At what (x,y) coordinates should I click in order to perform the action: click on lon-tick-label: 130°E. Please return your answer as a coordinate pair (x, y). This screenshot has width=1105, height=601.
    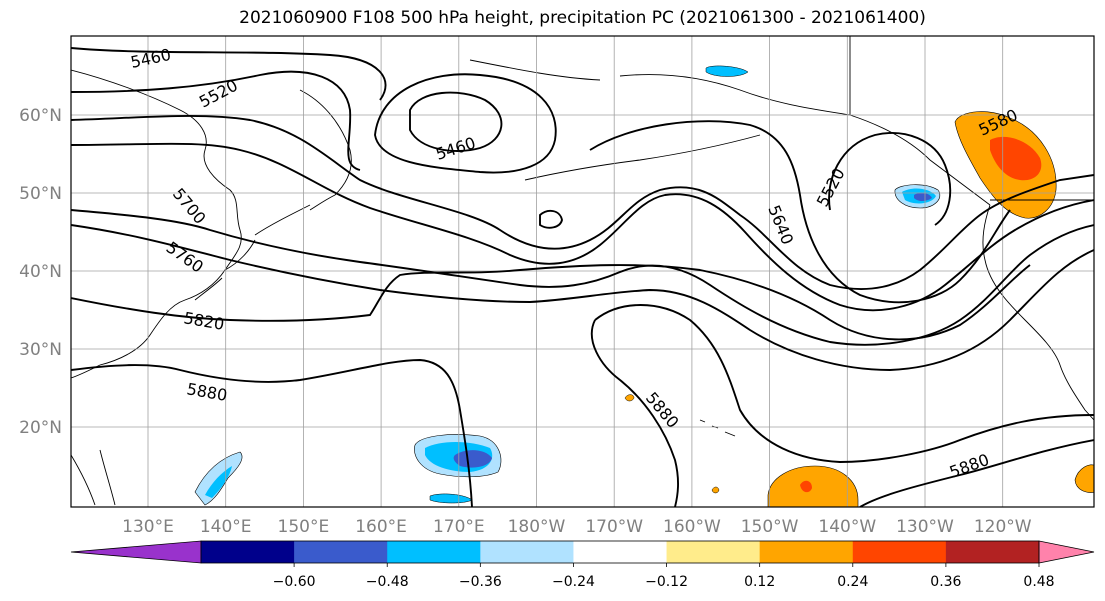
    Looking at the image, I should click on (148, 527).